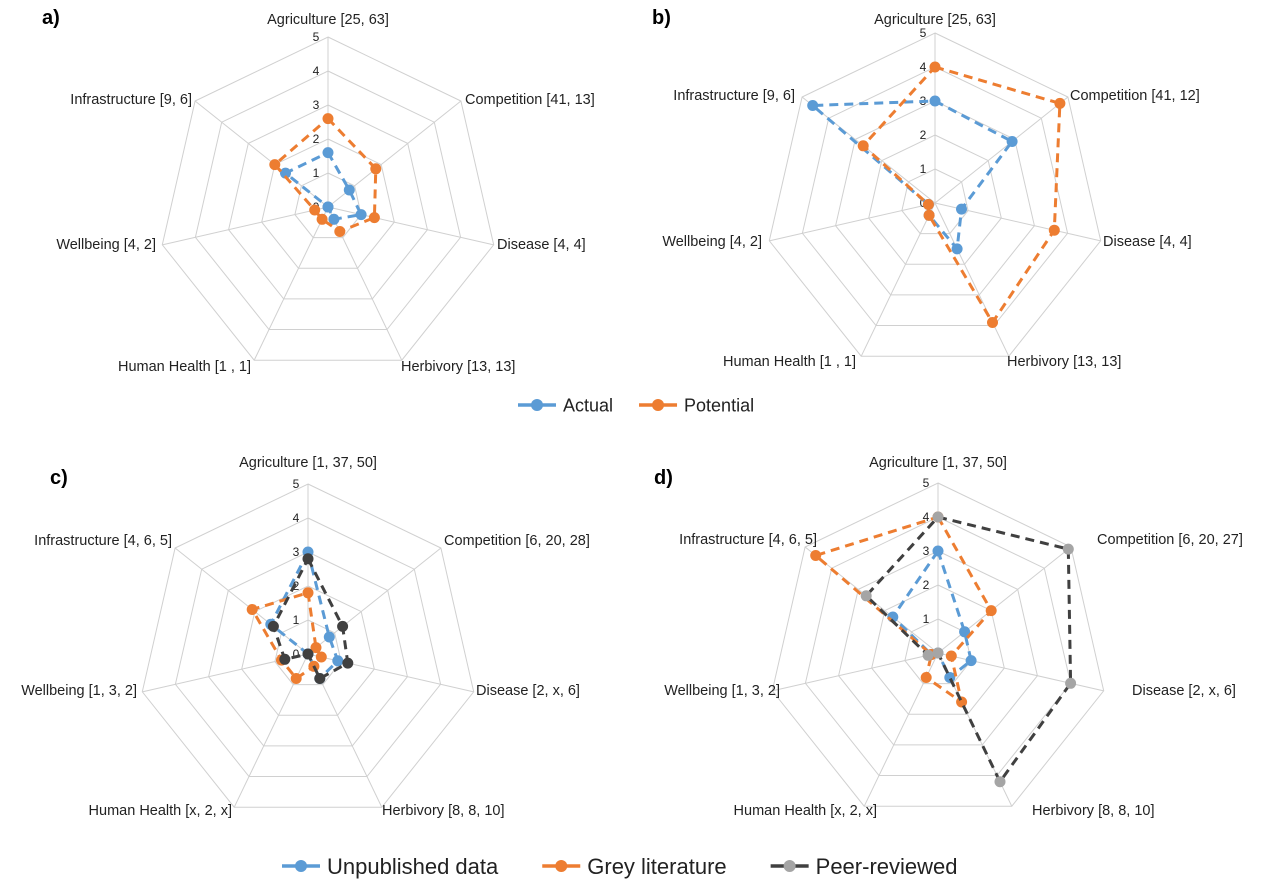 The height and width of the screenshot is (884, 1276). I want to click on tick-label: 0, so click(296, 654).